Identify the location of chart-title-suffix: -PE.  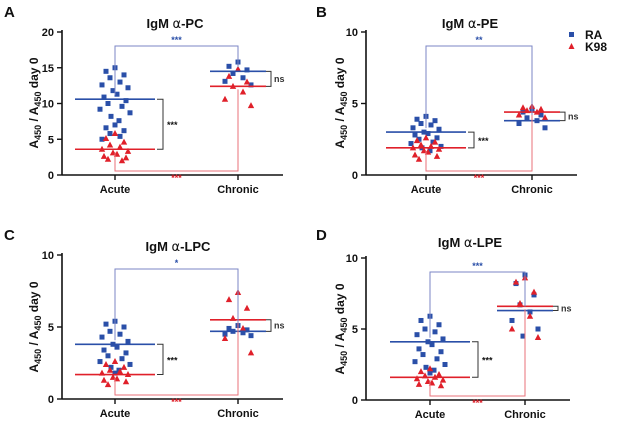
(487, 23).